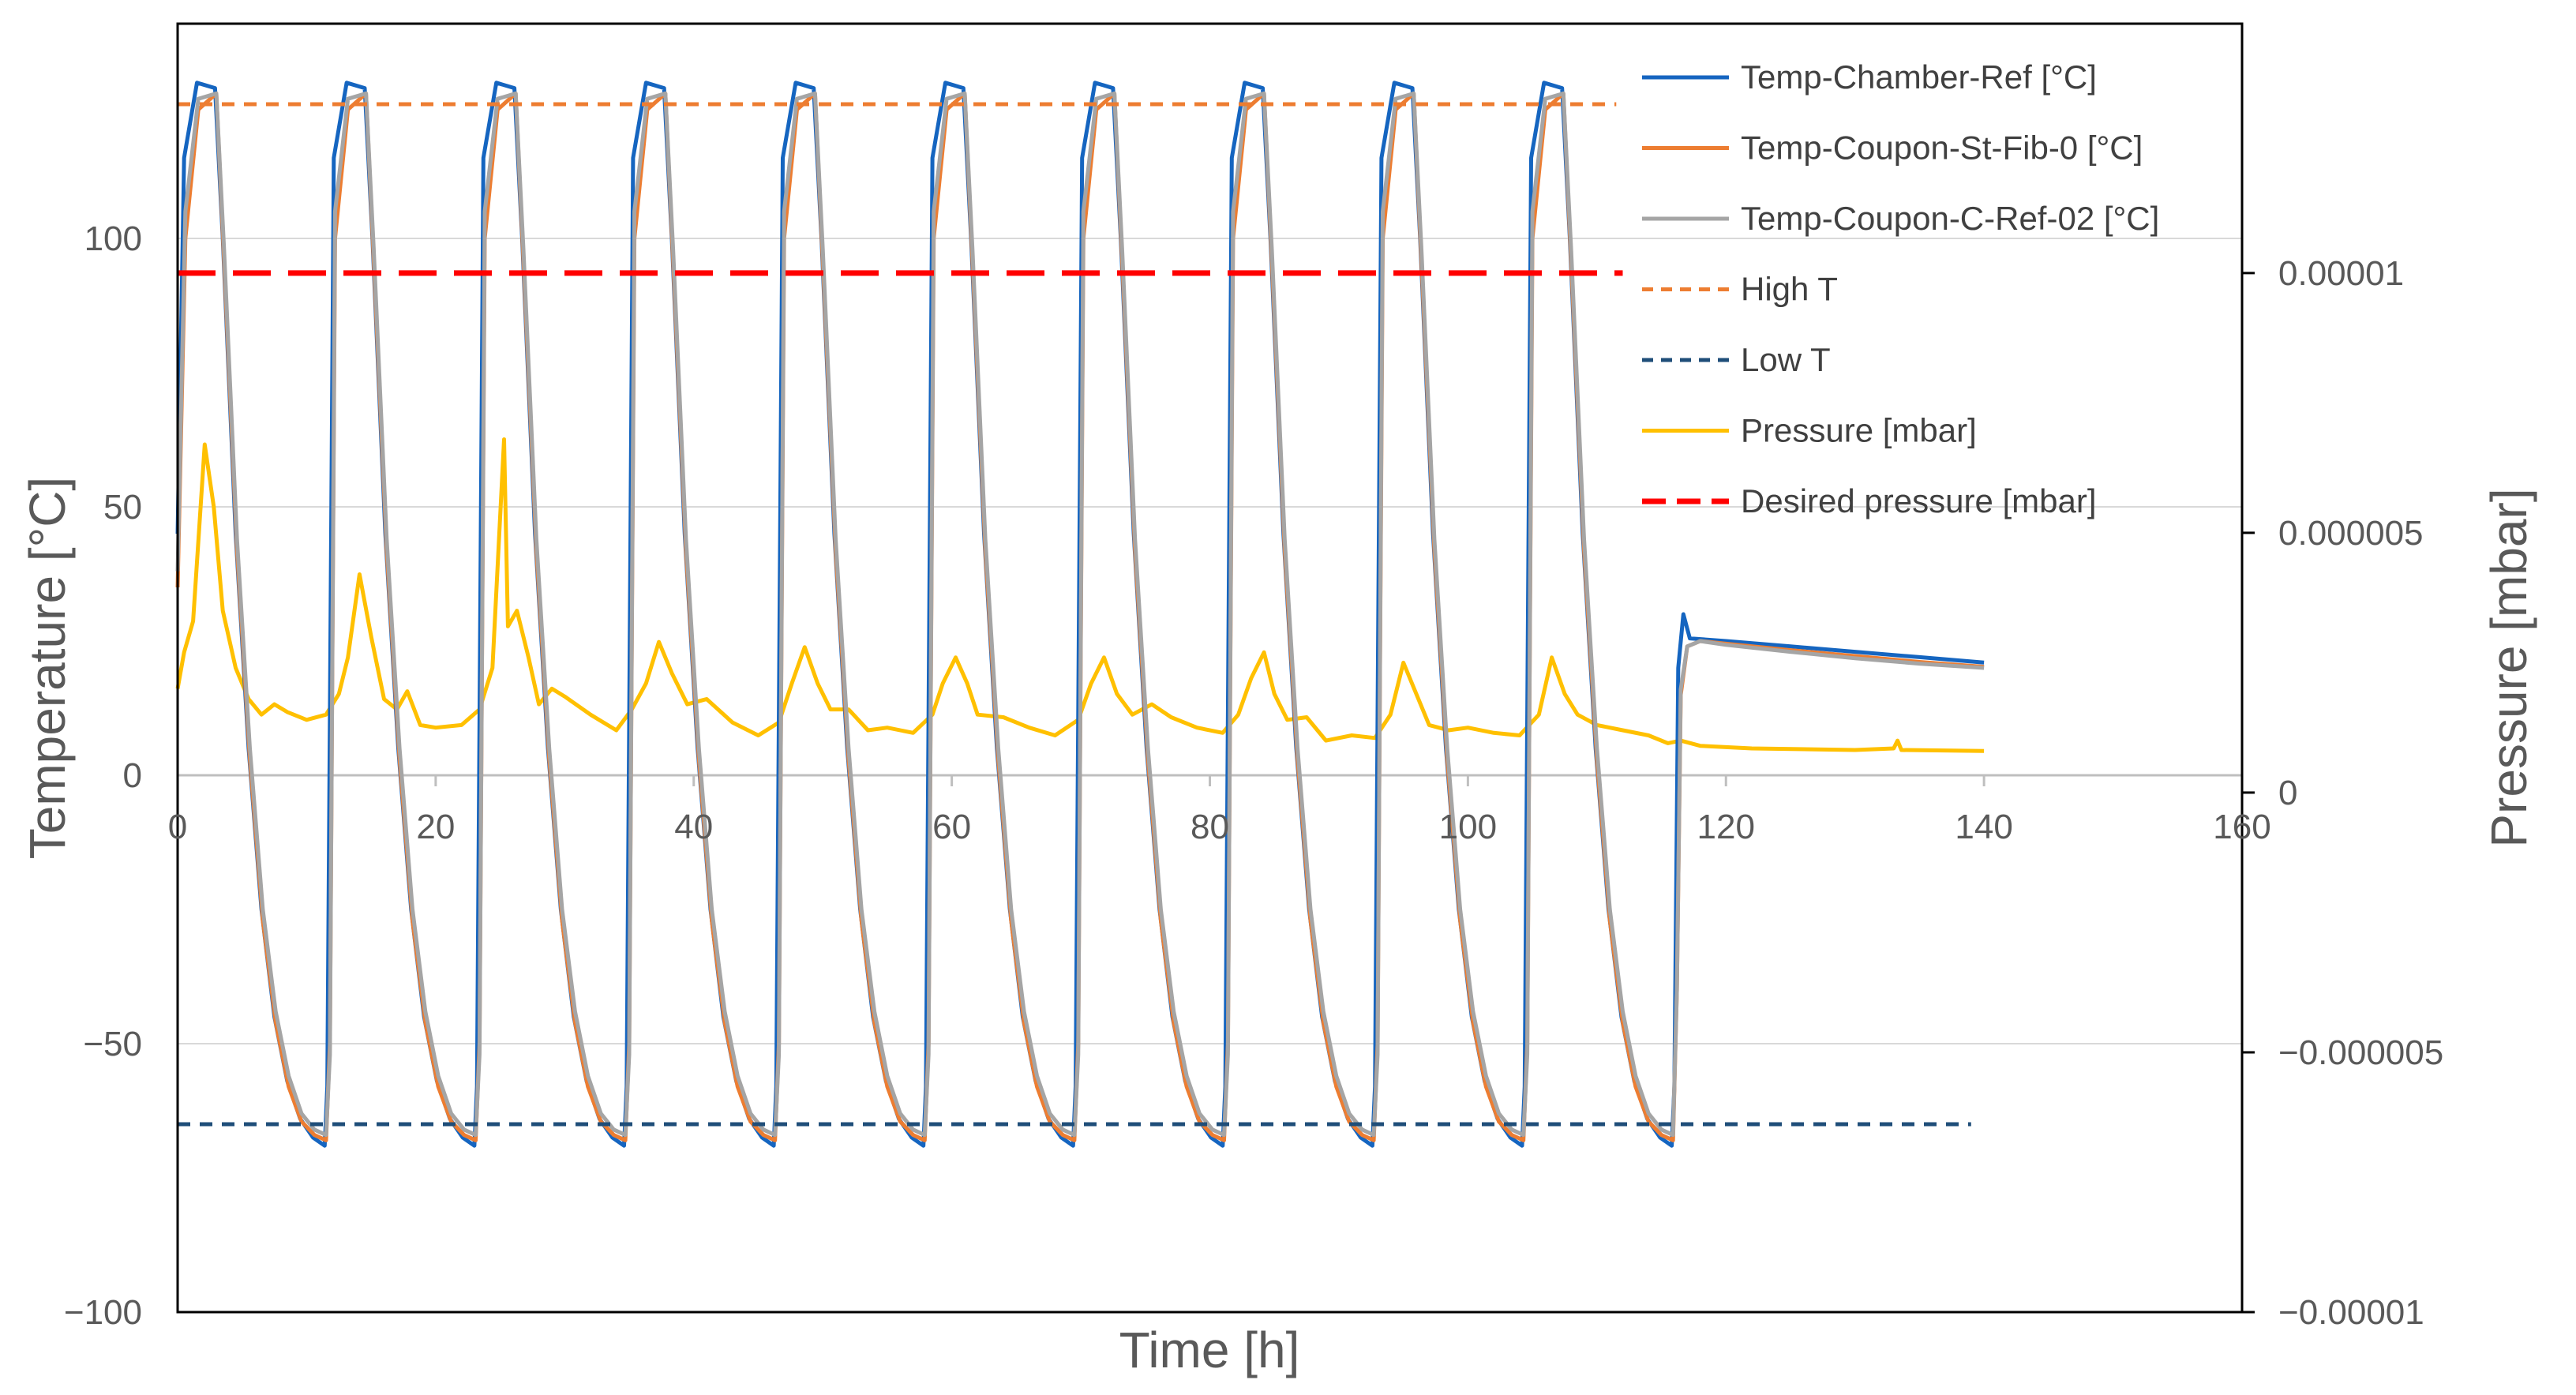 This screenshot has height=1395, width=2576. What do you see at coordinates (951, 827) in the screenshot?
I see `x-tick-label: 60` at bounding box center [951, 827].